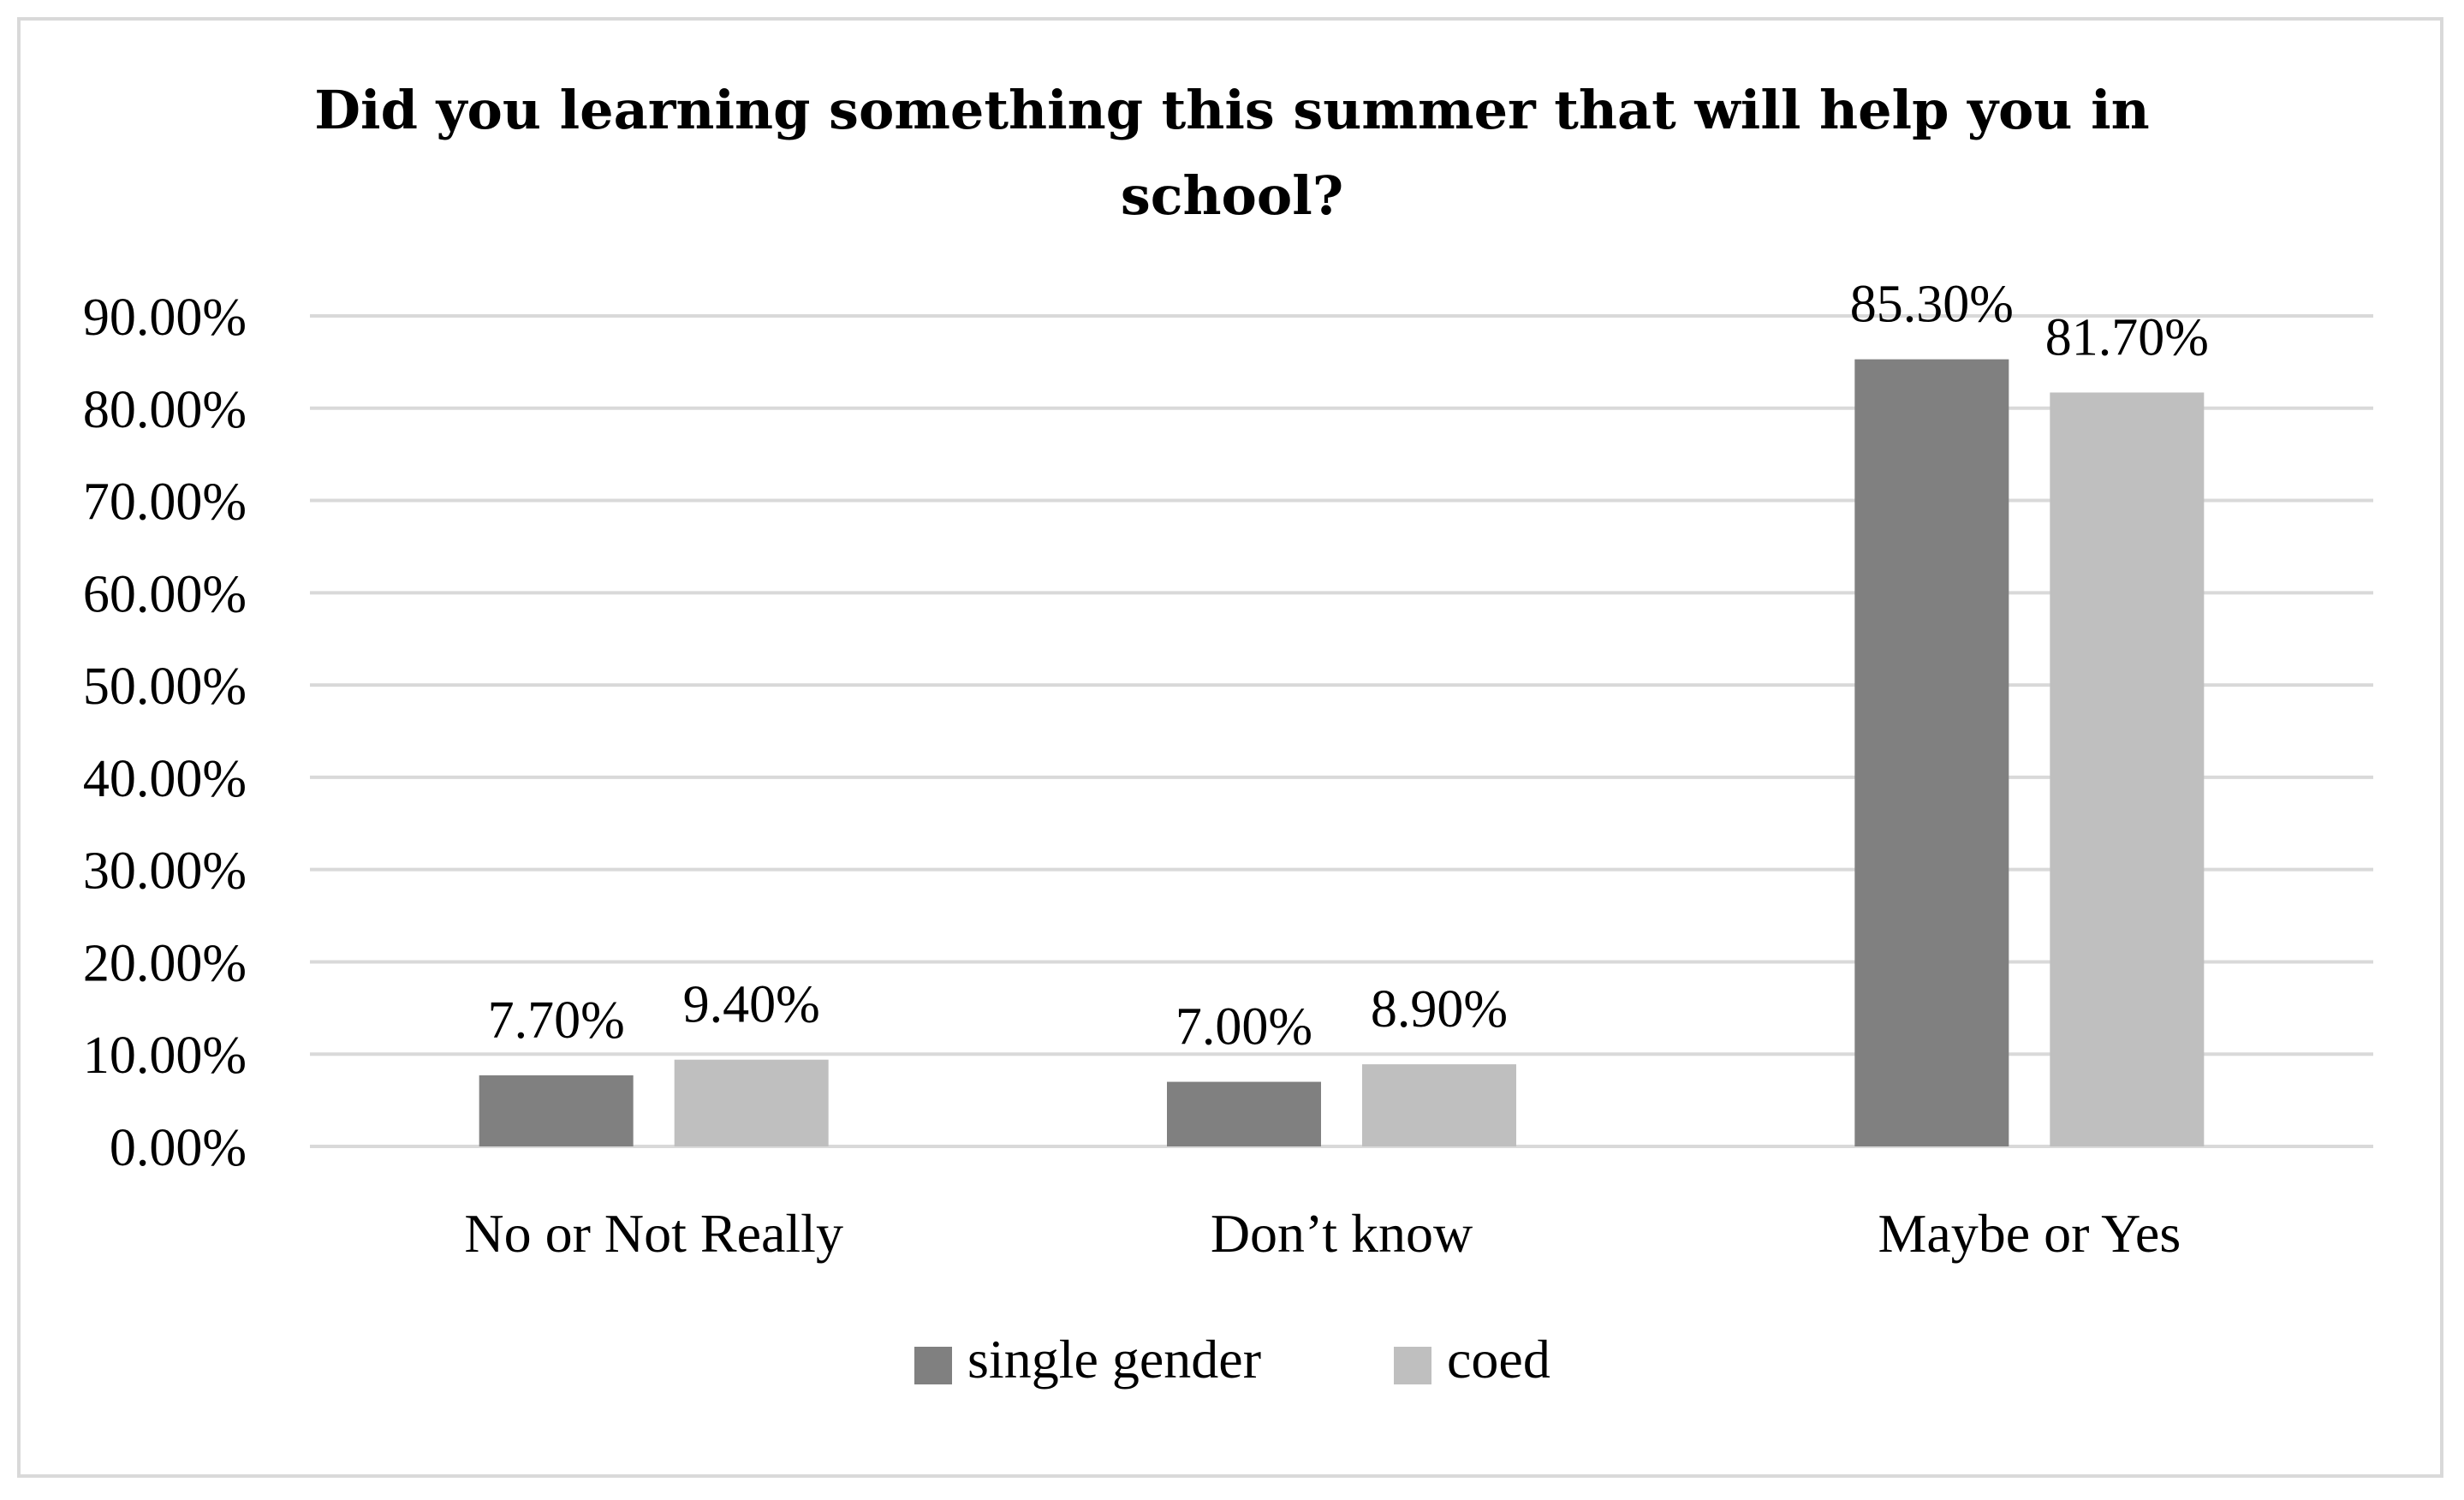 Image resolution: width=2464 pixels, height=1500 pixels. Describe the element at coordinates (557, 1020) in the screenshot. I see `data-label: 7.70%` at that location.